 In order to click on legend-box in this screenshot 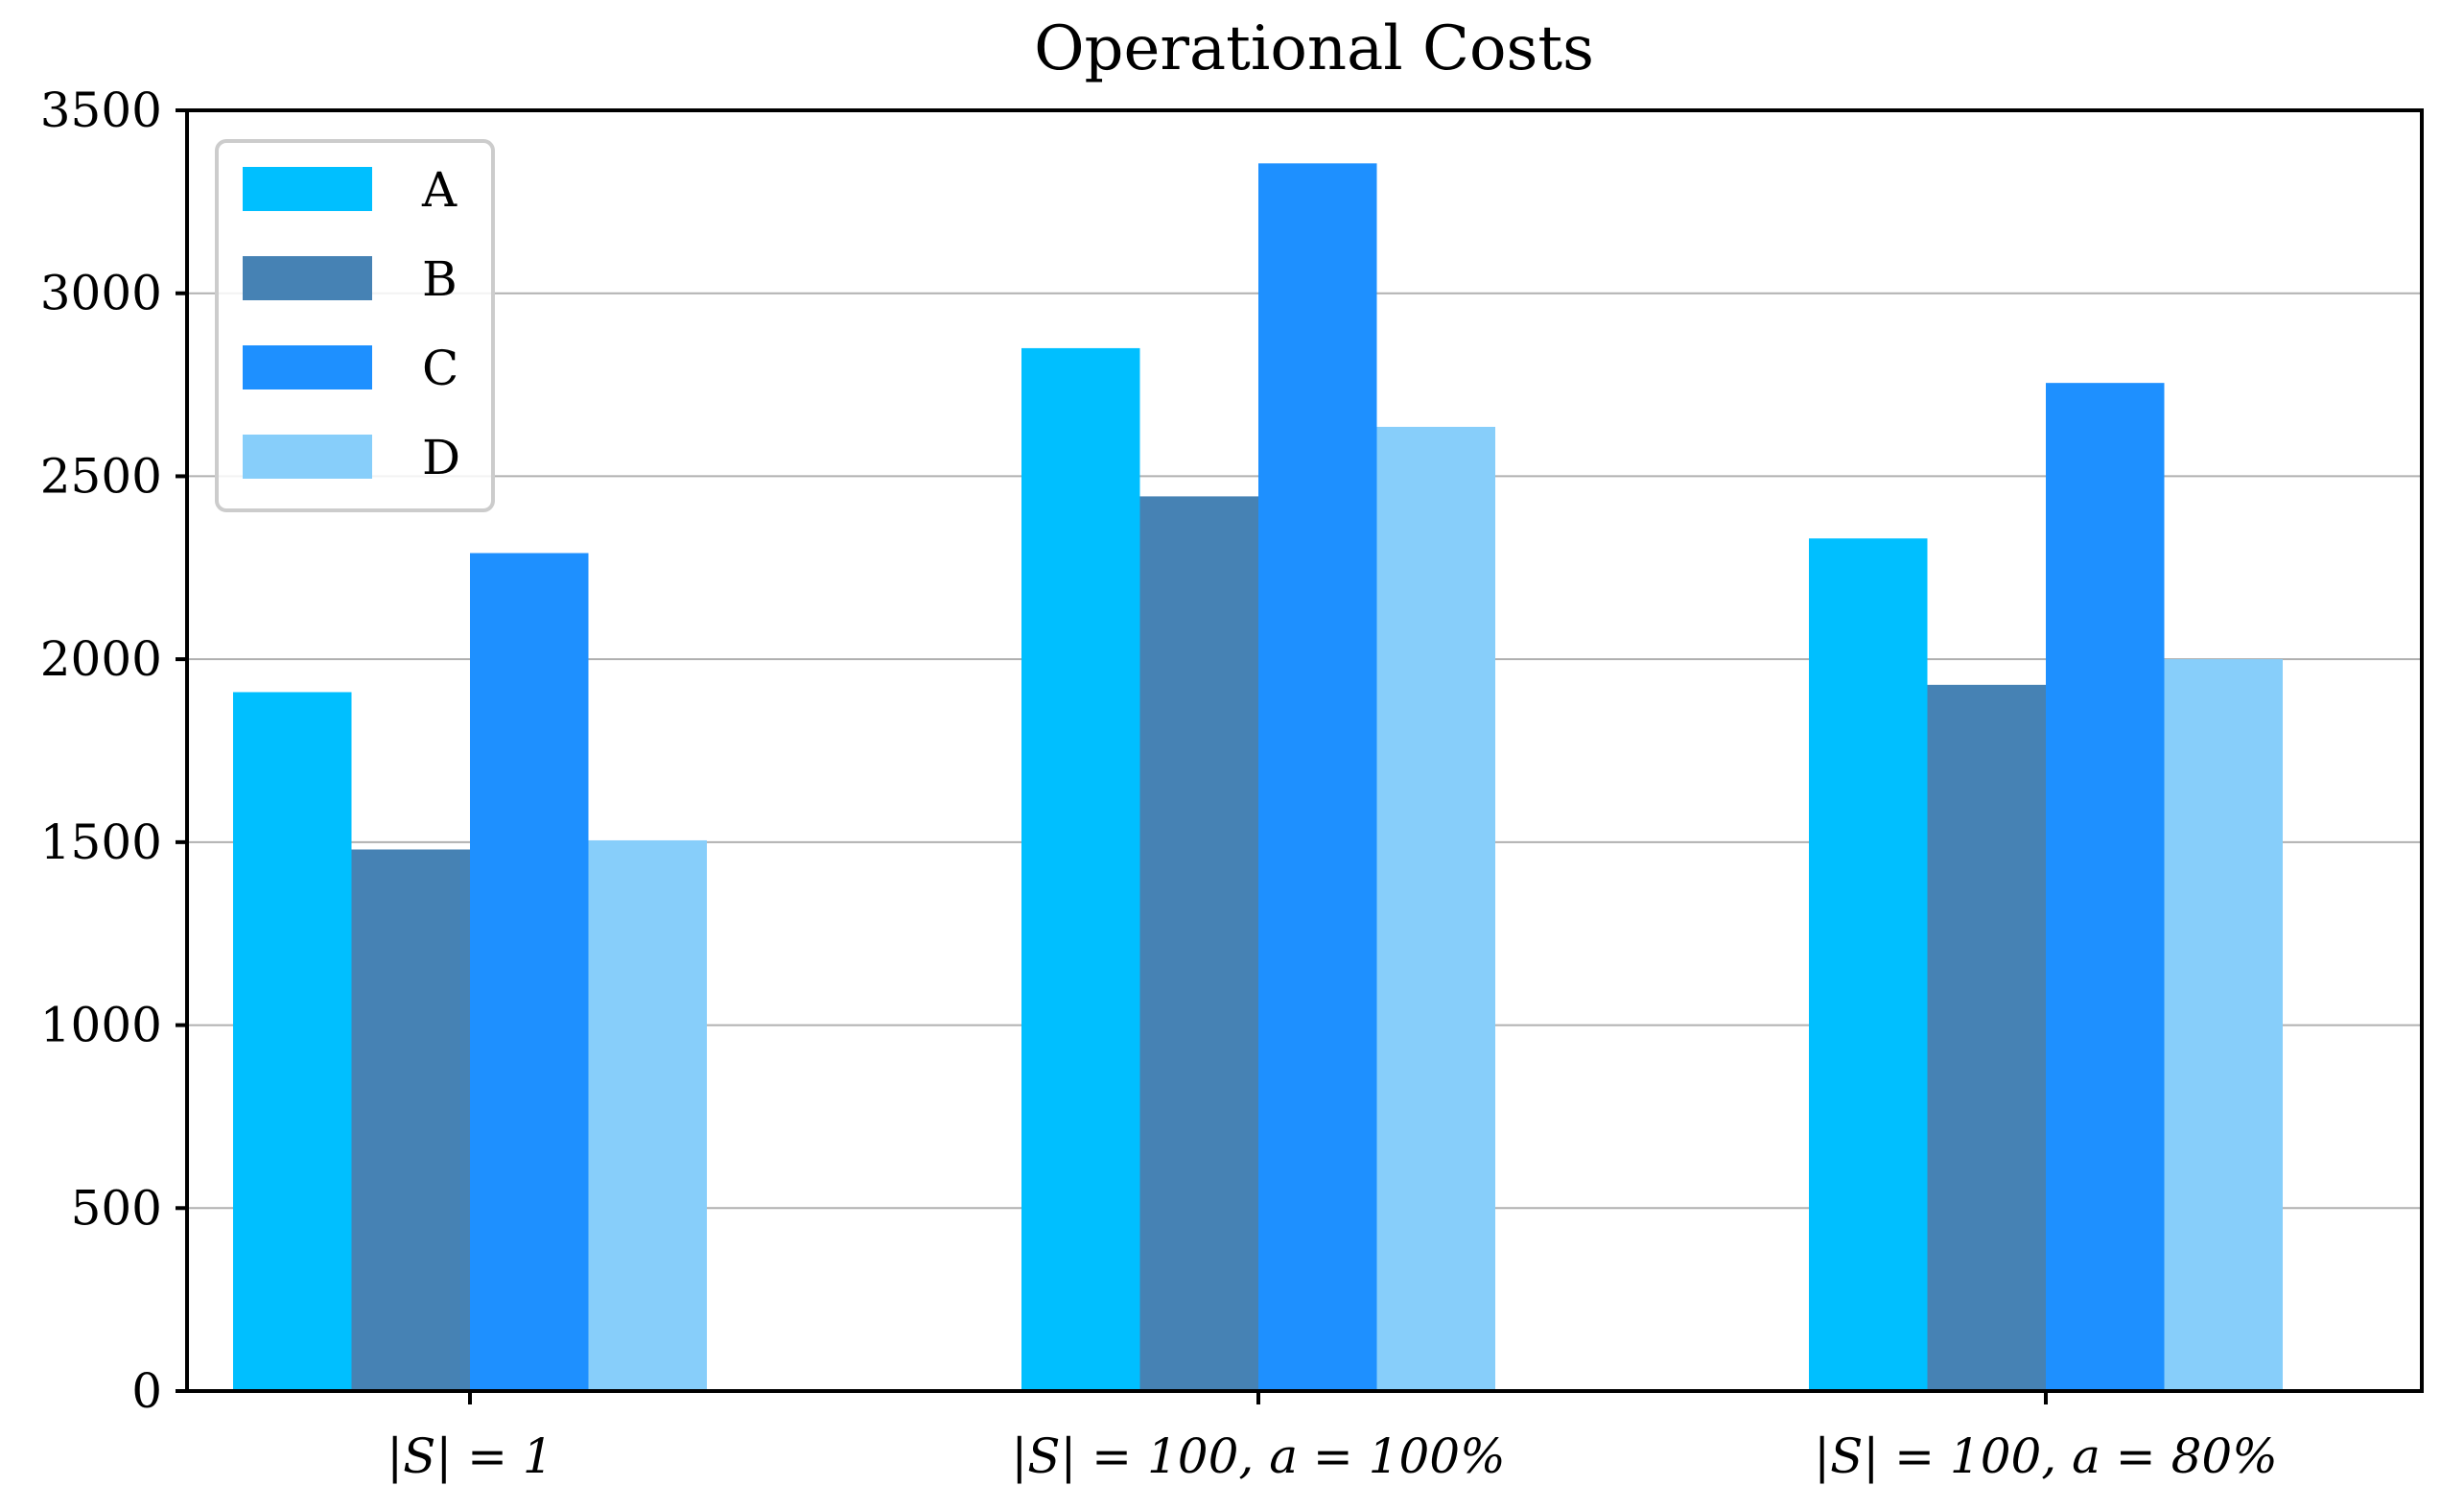, I will do `click(355, 325)`.